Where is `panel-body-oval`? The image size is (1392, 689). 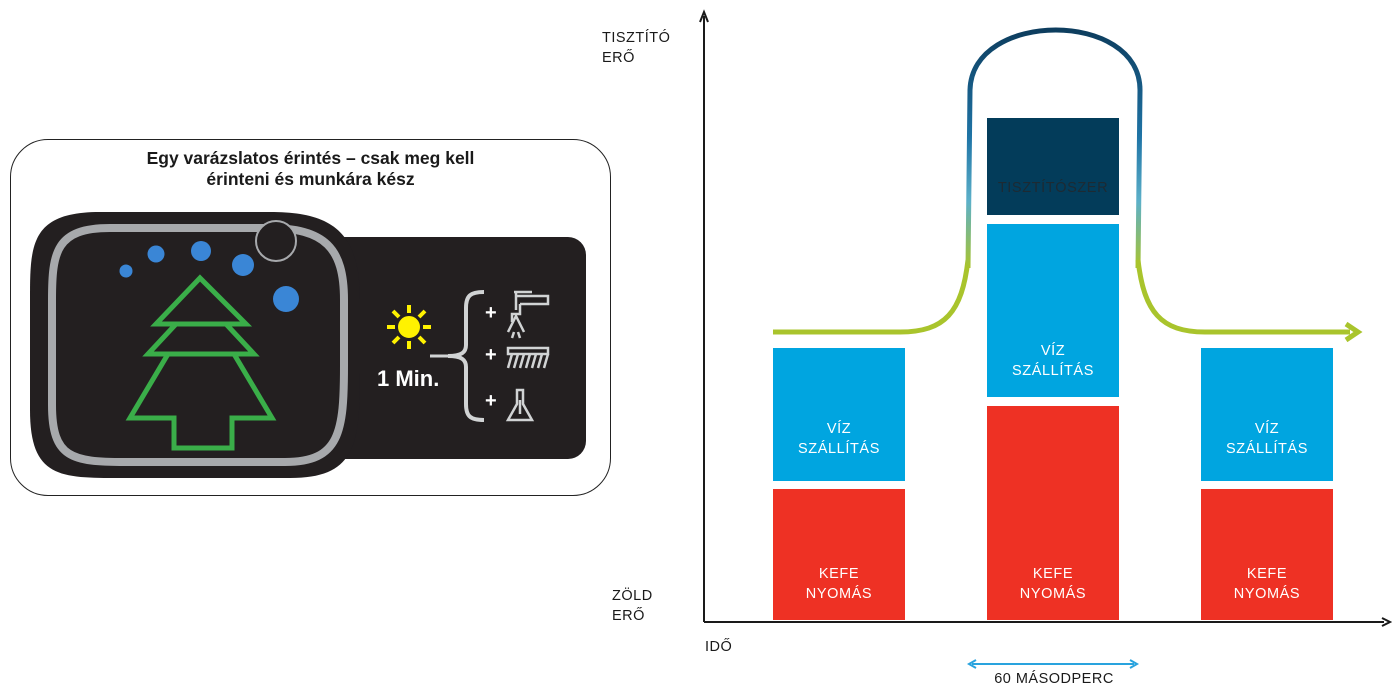 panel-body-oval is located at coordinates (195, 345).